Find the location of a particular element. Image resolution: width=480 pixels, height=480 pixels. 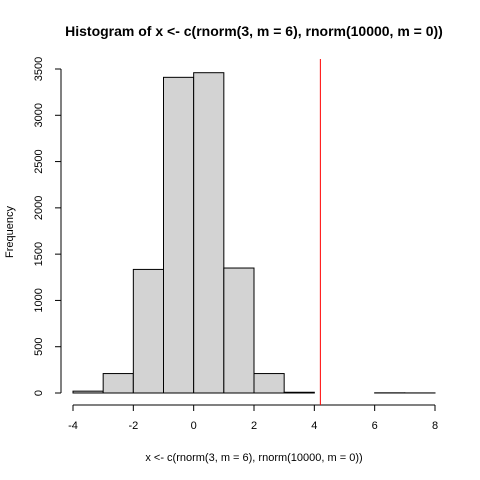

x-tick-label: -4 is located at coordinates (73, 426).